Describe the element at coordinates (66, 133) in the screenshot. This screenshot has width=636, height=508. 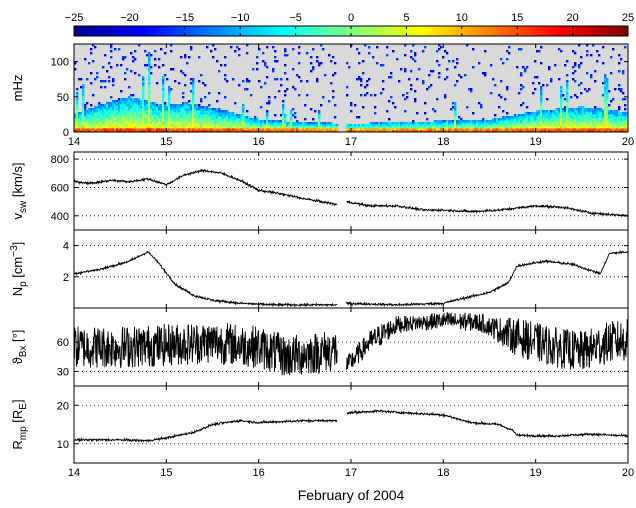
I see `y-tick-label: 0` at that location.